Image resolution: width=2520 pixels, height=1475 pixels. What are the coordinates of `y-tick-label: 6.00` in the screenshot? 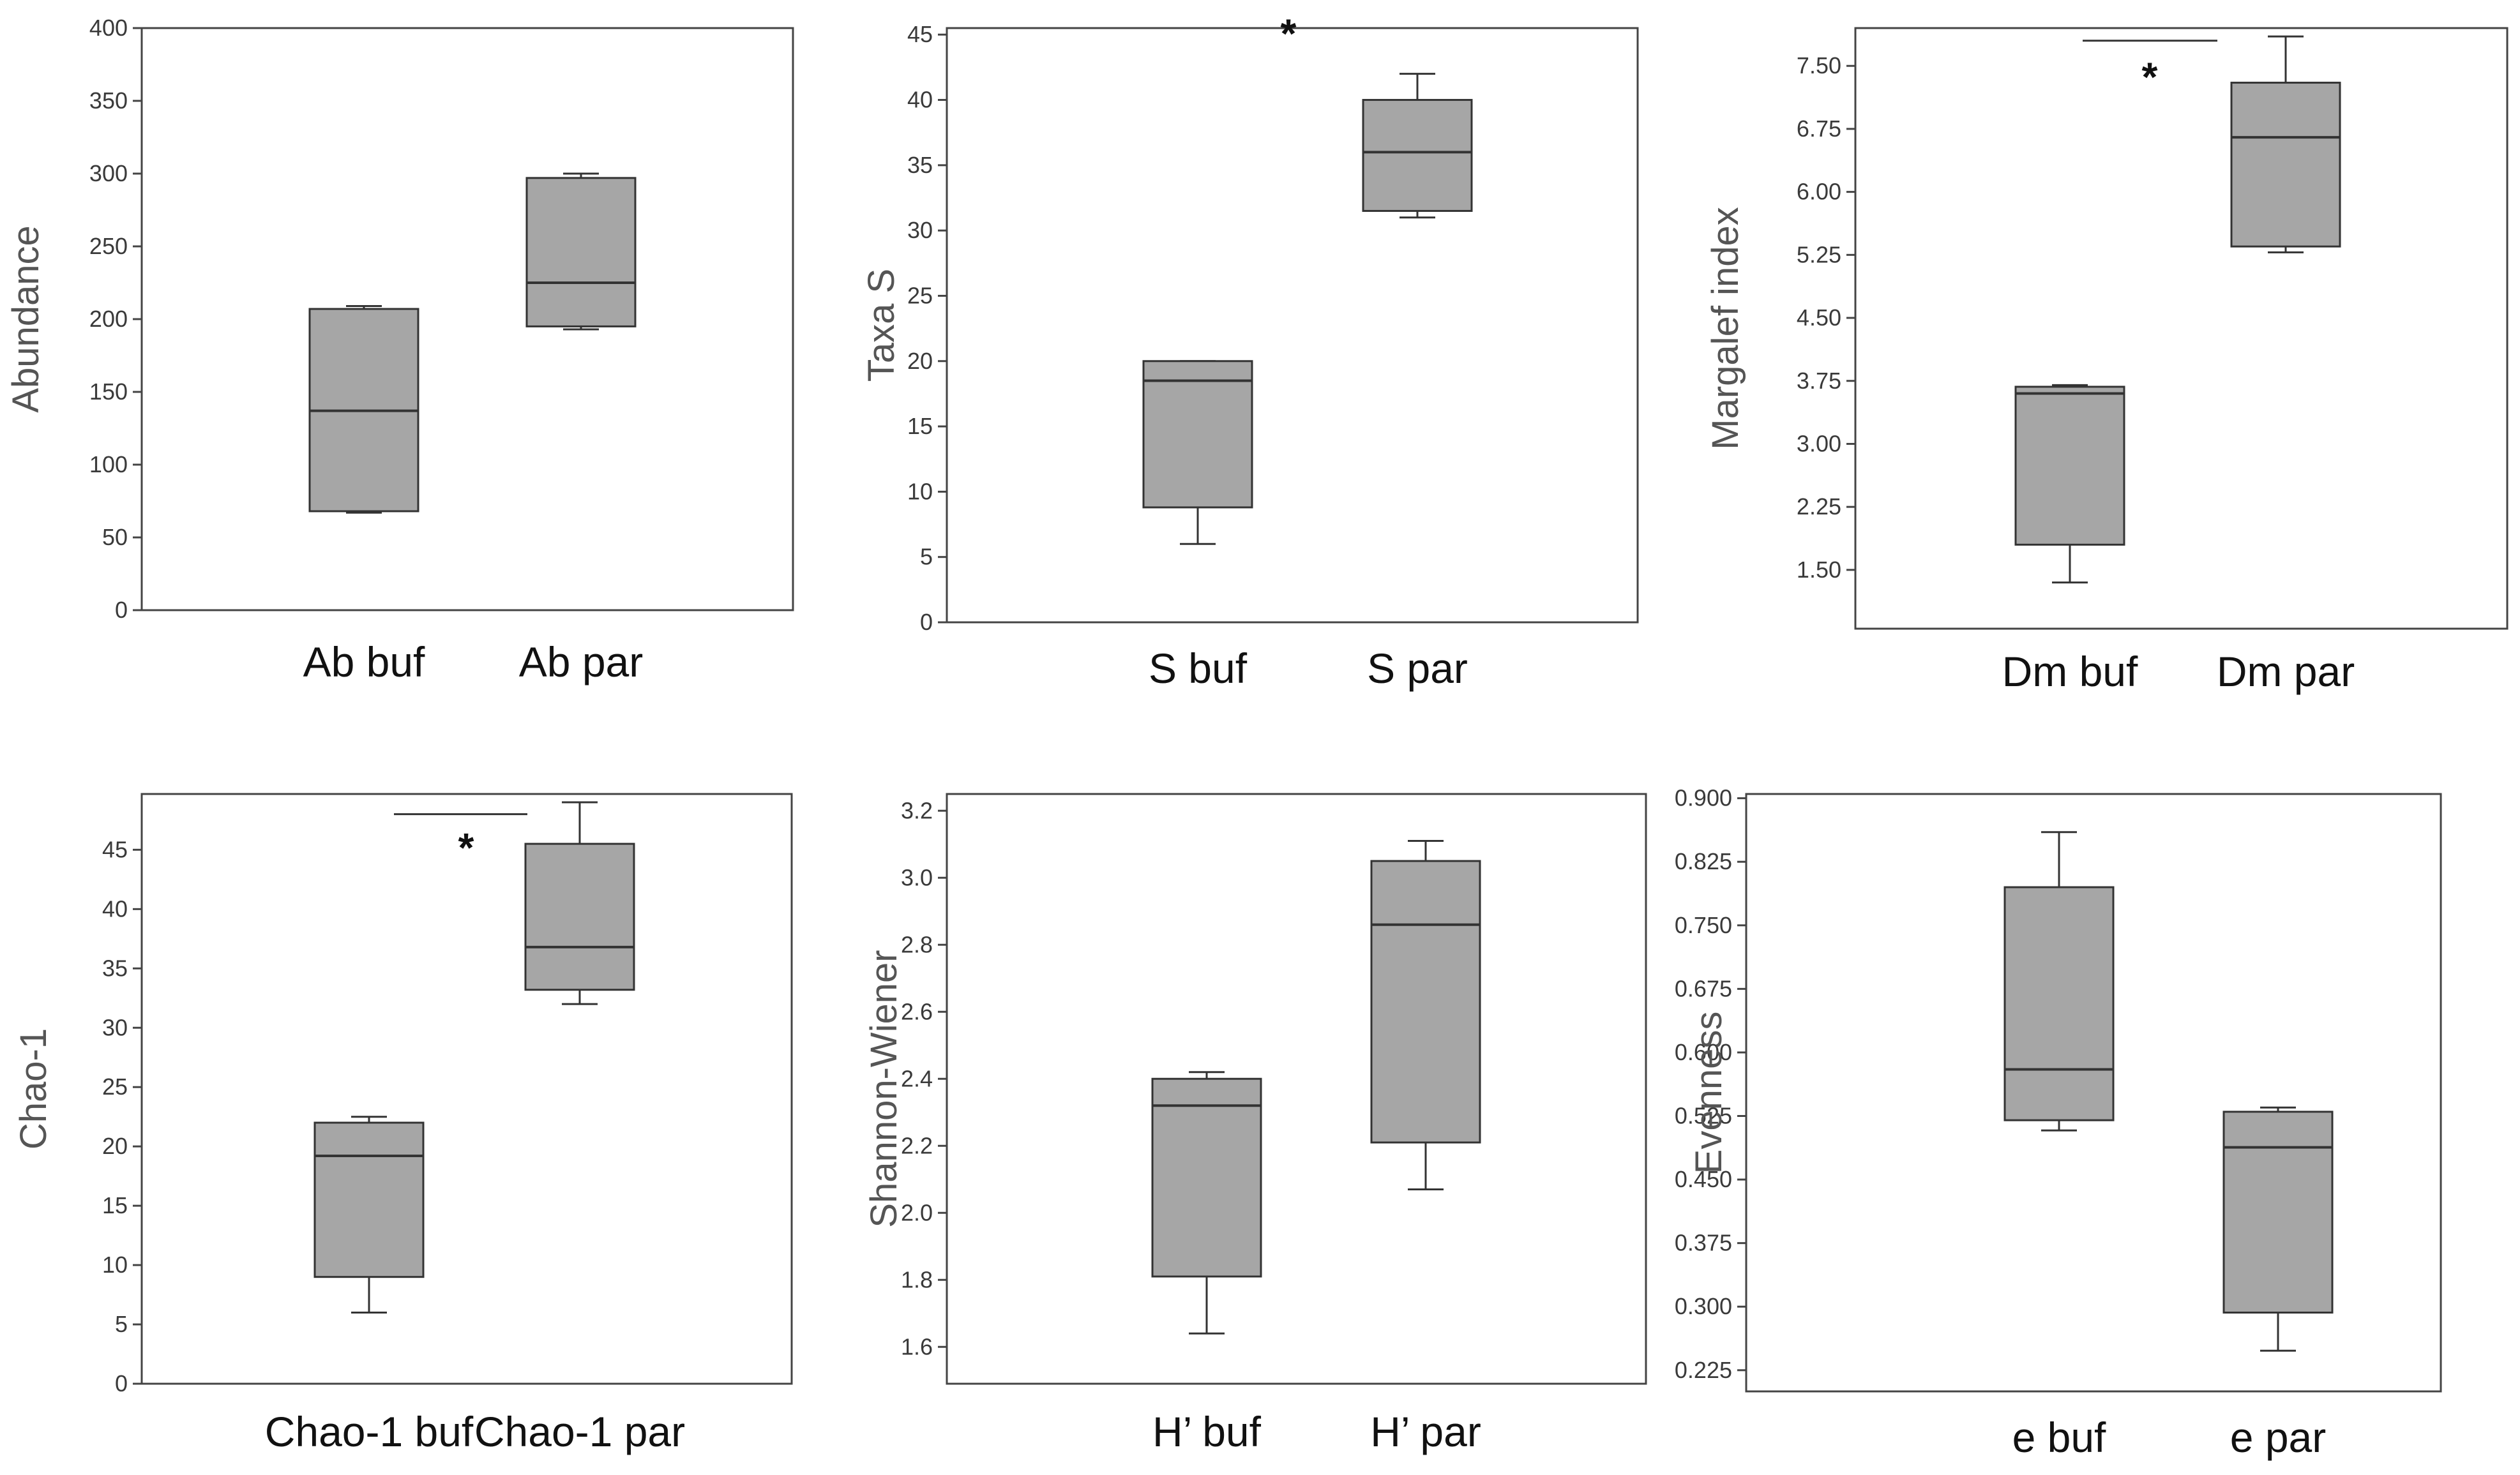 It's located at (1819, 192).